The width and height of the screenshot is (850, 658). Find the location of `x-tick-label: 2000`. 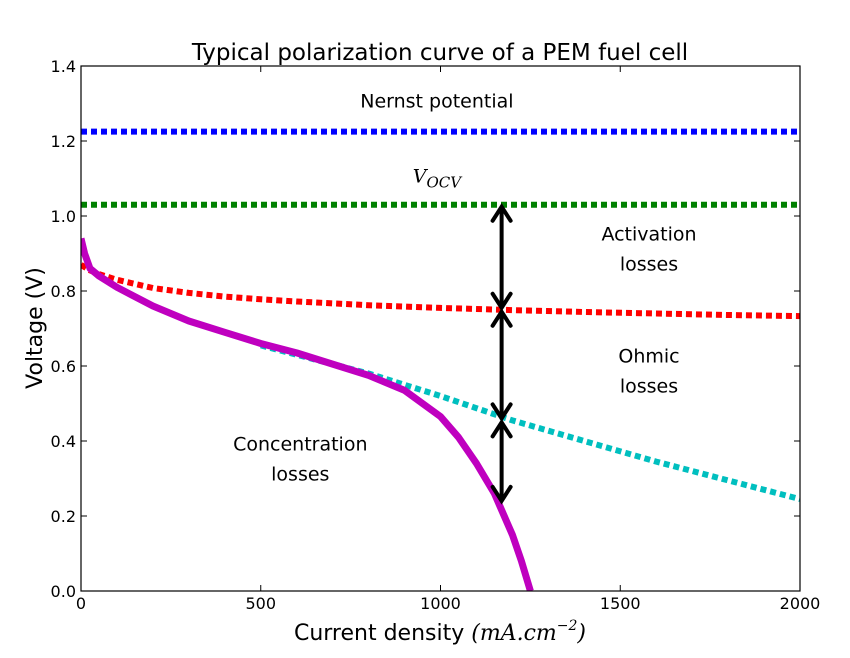

x-tick-label: 2000 is located at coordinates (800, 603).